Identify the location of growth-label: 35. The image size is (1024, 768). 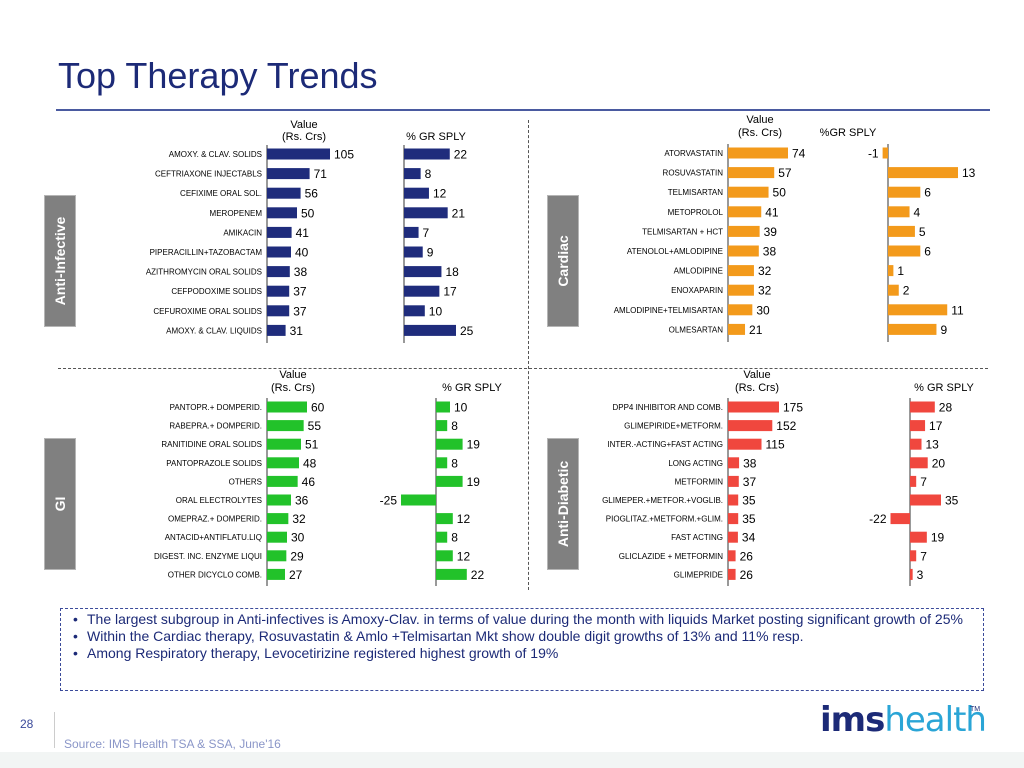
(952, 501).